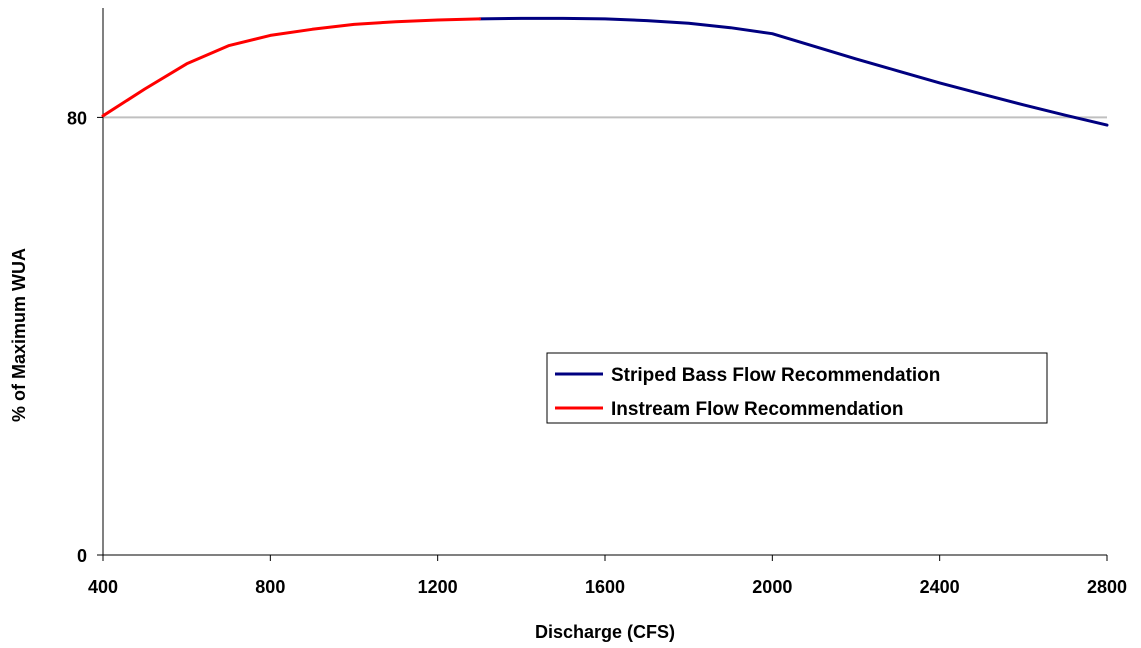  What do you see at coordinates (757, 409) in the screenshot?
I see `legend-label-instream: Instream Flow Recommendation` at bounding box center [757, 409].